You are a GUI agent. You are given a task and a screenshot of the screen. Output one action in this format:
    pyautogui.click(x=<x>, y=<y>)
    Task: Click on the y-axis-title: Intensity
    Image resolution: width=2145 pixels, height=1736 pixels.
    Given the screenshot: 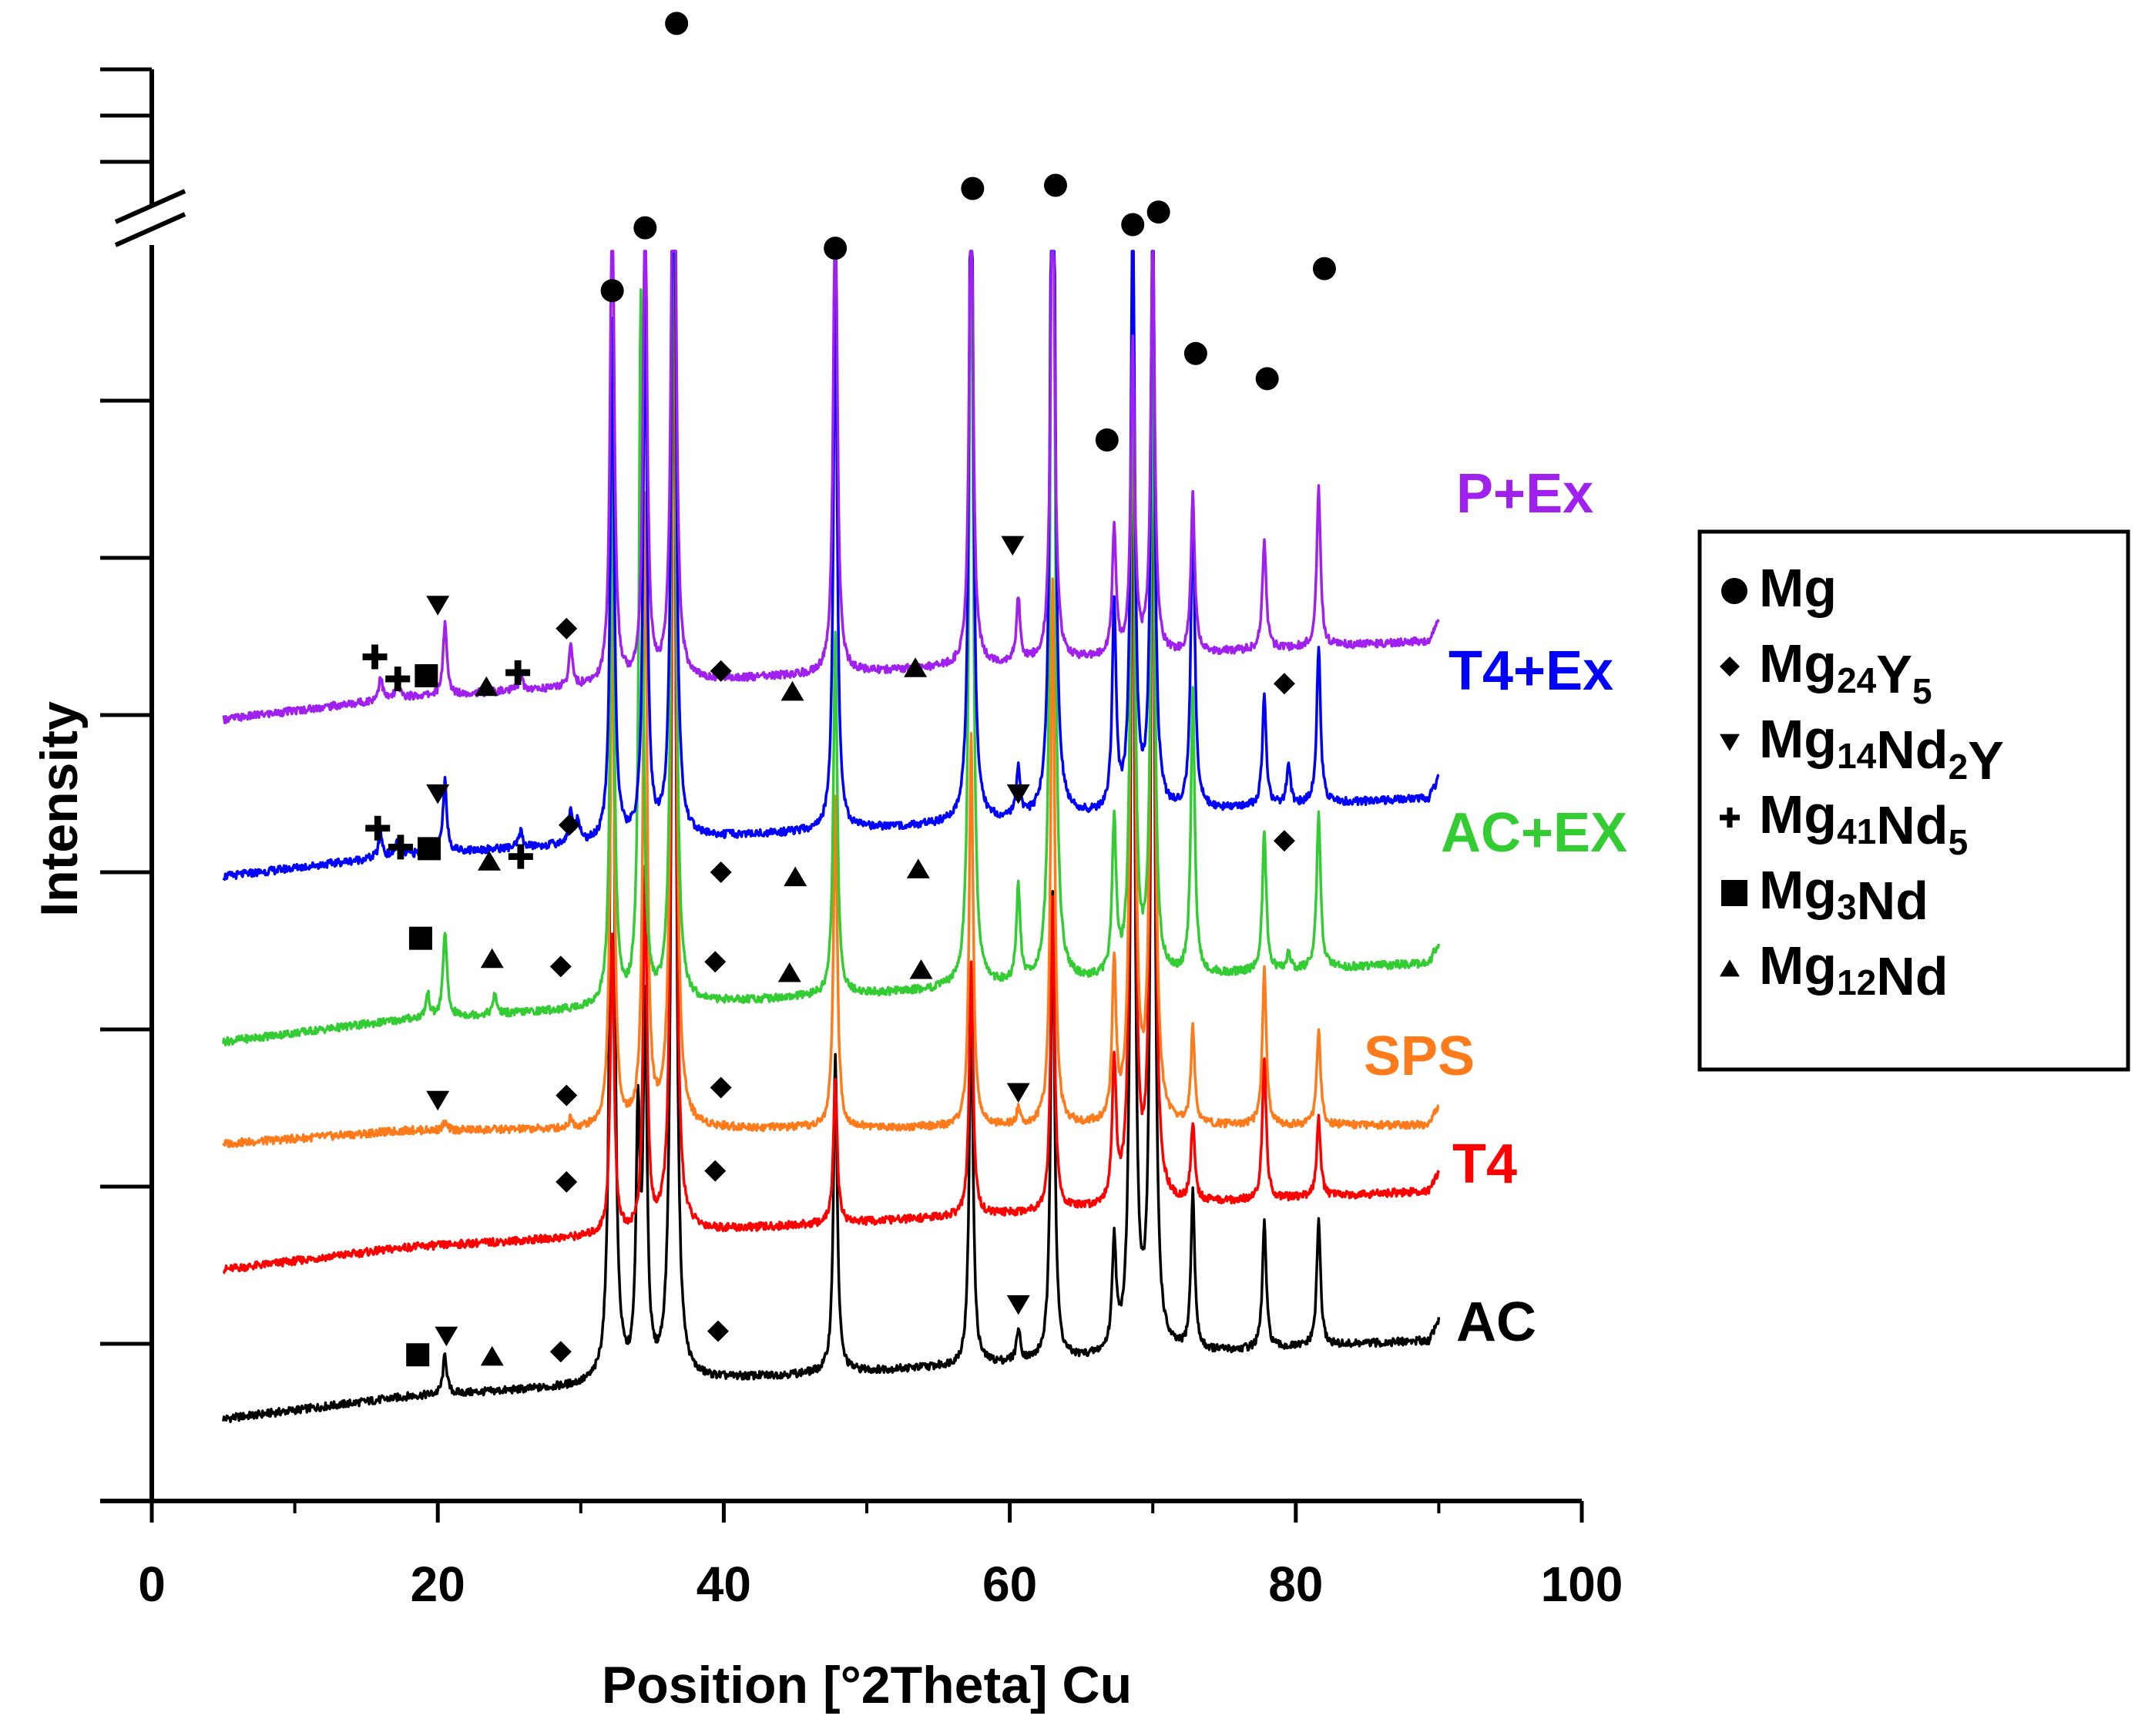 What is the action you would take?
    pyautogui.click(x=59, y=809)
    